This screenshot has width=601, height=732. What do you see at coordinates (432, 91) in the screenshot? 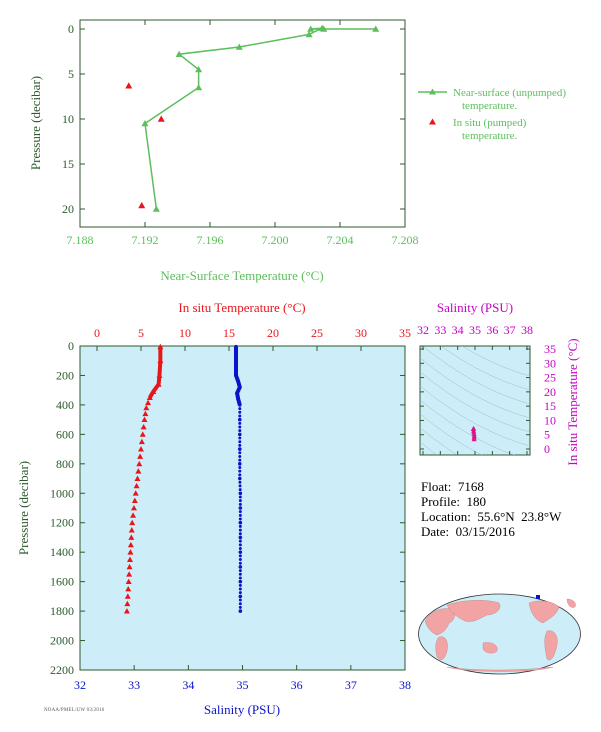
I see `legend-triangle-marker-green` at bounding box center [432, 91].